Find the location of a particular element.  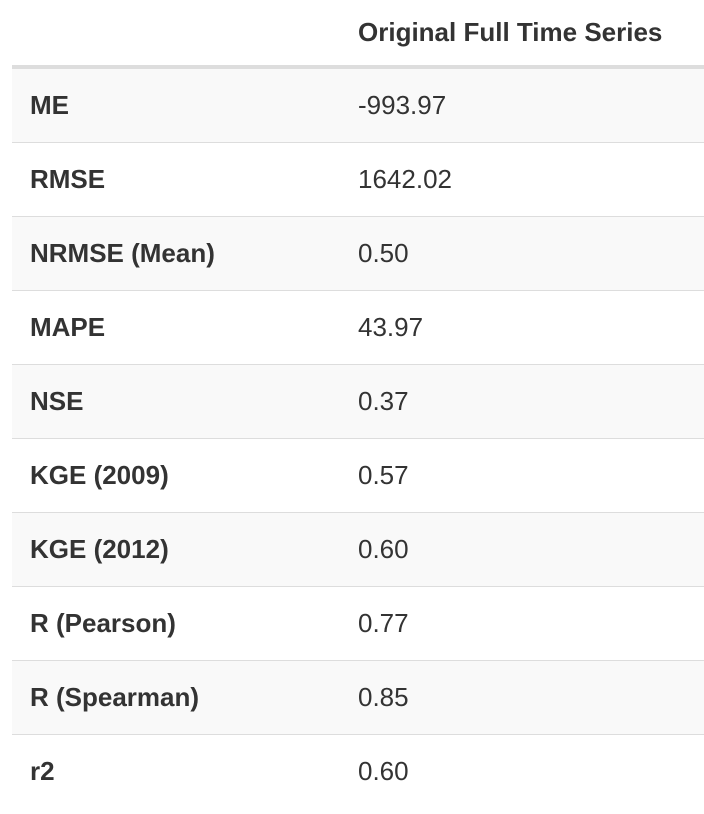

metric-value-cell: 0.50 is located at coordinates (522, 253).